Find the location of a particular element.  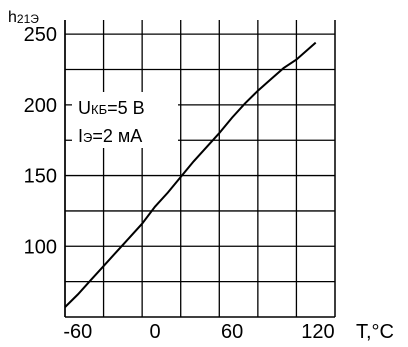

y-tick-labels: 100 150 200 250 is located at coordinates (40, 141).